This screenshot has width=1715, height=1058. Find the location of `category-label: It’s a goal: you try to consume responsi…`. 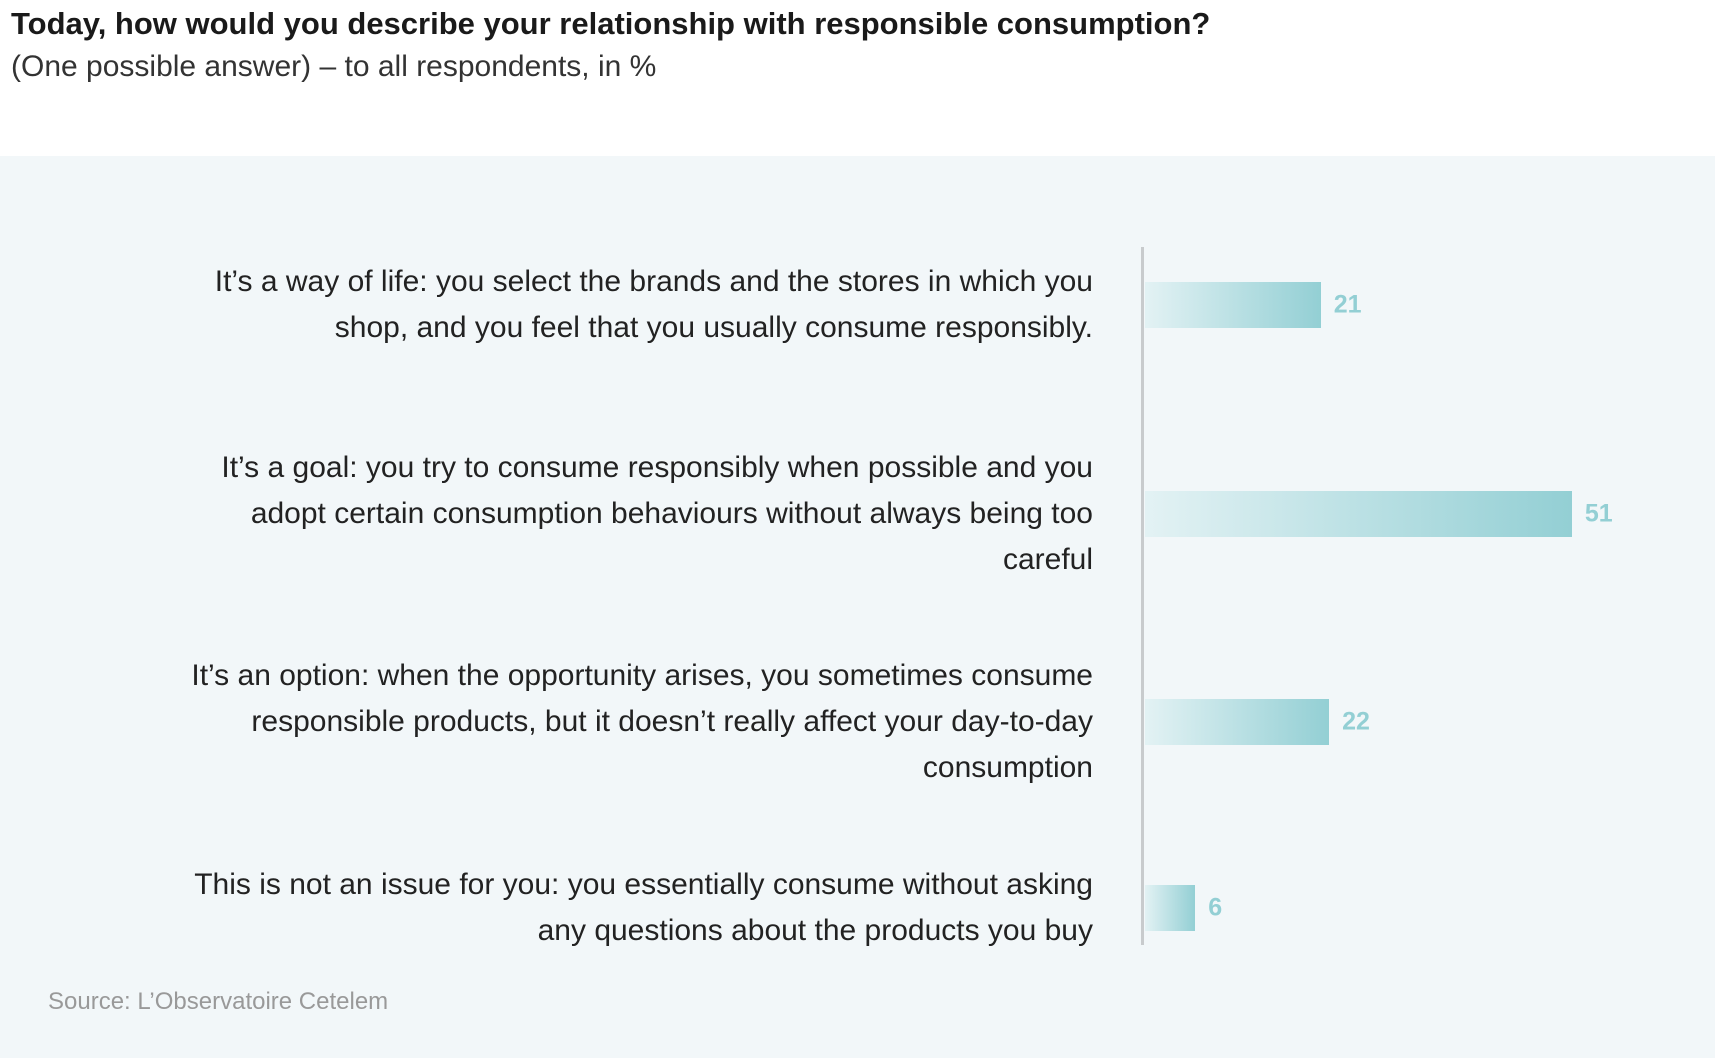

category-label: It’s a goal: you try to consume responsi… is located at coordinates (657, 513).